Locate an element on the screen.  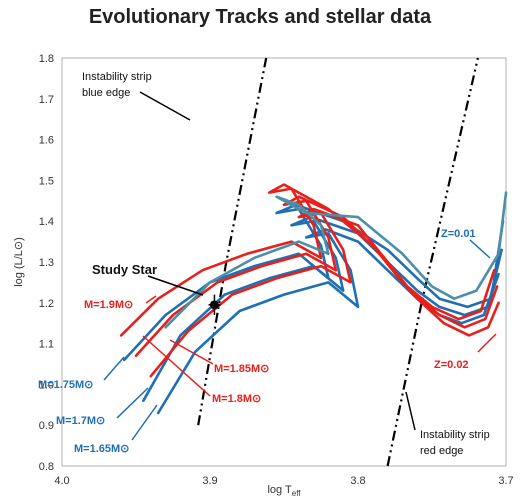
m17-label: M=1.7M⊙ is located at coordinates (80, 421).